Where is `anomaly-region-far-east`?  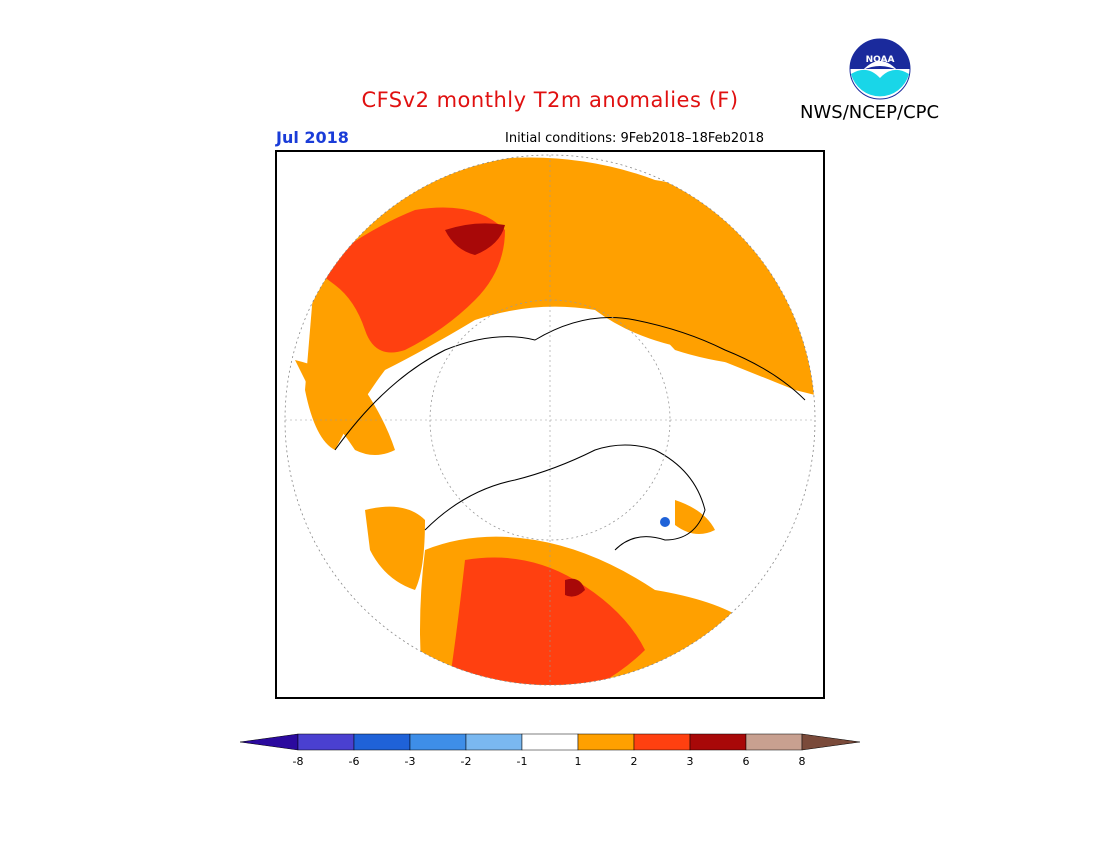
anomaly-region-far-east is located at coordinates (725, 331).